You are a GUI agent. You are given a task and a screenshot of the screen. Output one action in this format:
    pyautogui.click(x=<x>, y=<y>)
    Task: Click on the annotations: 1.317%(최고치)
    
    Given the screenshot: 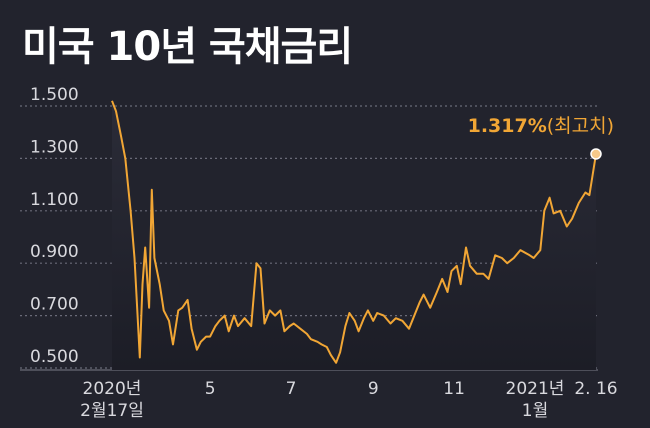 What is the action you would take?
    pyautogui.click(x=541, y=137)
    